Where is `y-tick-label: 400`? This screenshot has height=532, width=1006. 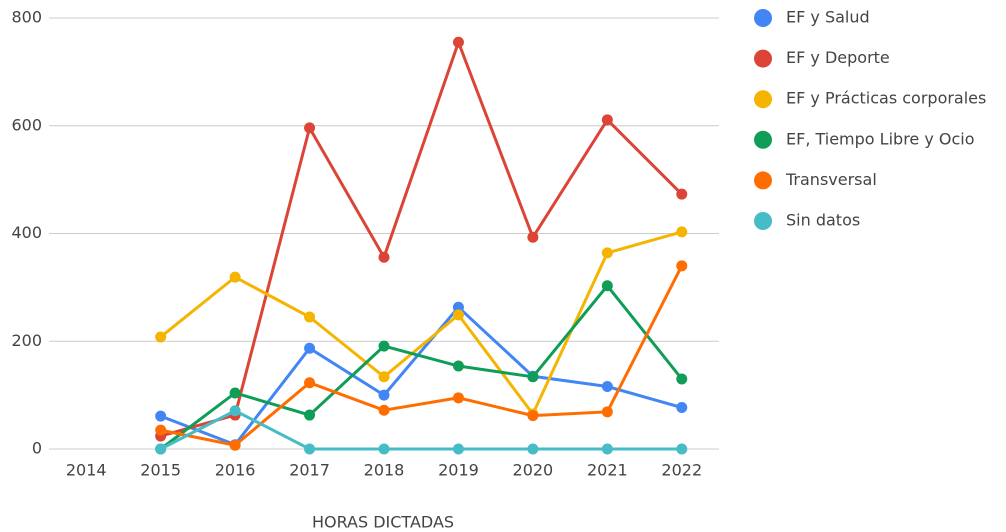
y-tick-label: 400 is located at coordinates (26, 232).